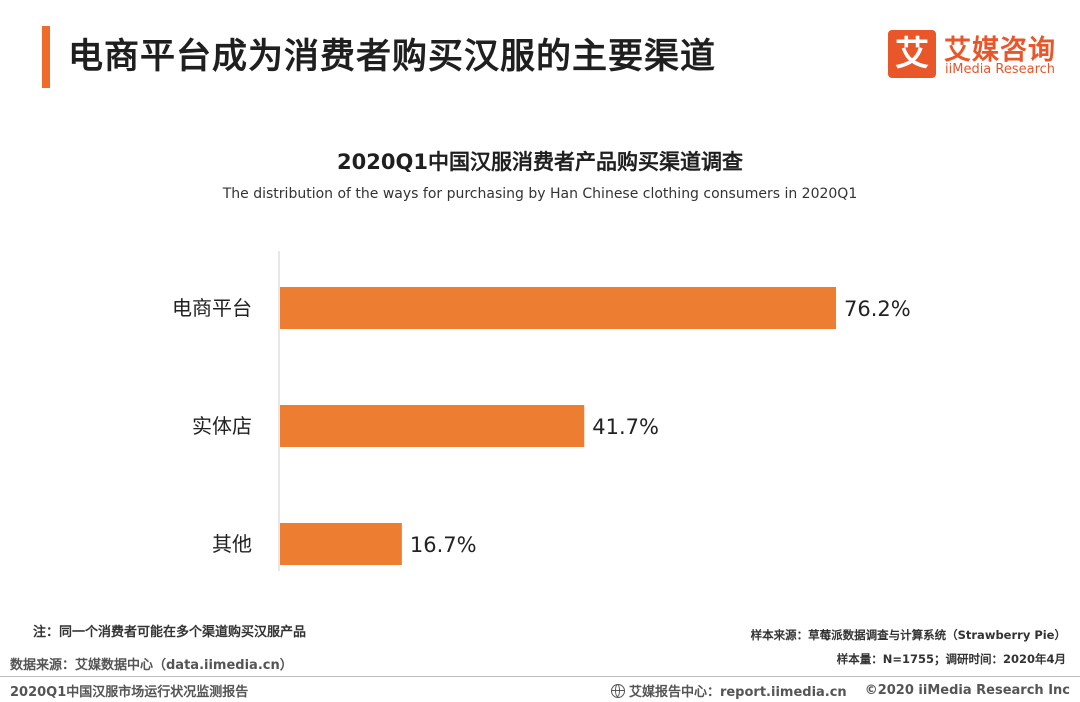 This screenshot has width=1080, height=702. I want to click on value-label-3: 16.7%, so click(443, 545).